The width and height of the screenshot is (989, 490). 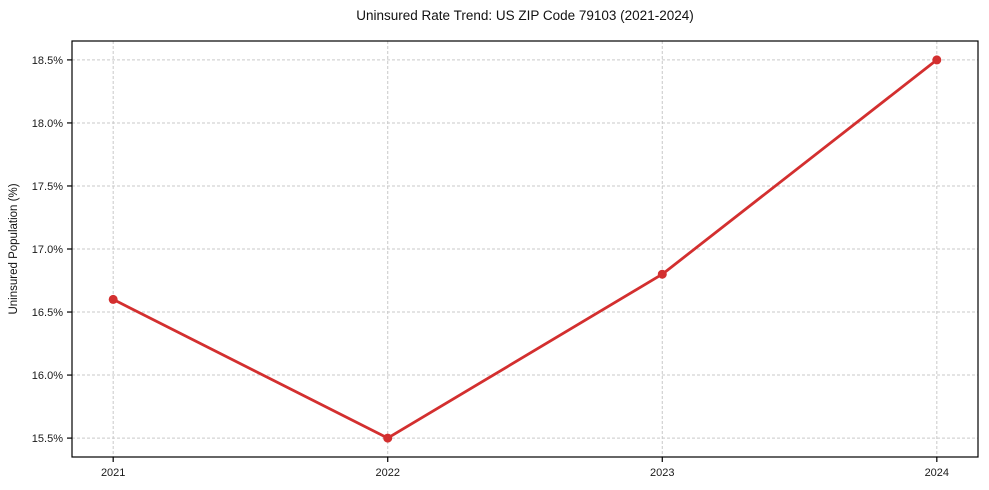 What do you see at coordinates (387, 473) in the screenshot?
I see `x-tick-label: 2022` at bounding box center [387, 473].